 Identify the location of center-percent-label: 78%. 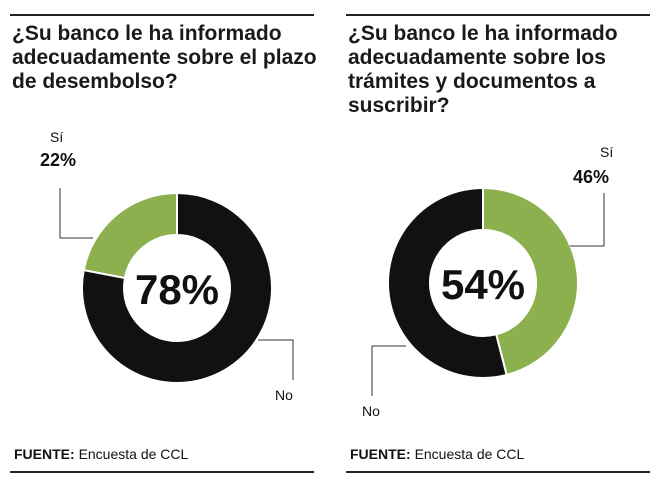
(177, 289).